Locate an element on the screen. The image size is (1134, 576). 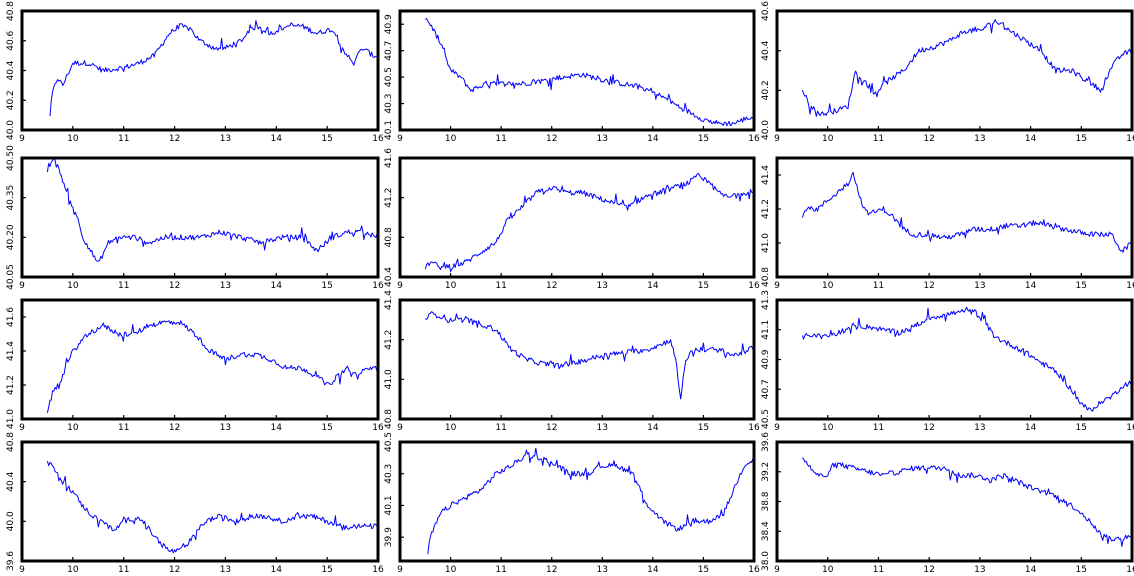
panel-5: 9 10 11 12 13 14 15 16 40.4 40.8 41.2 41.6 is located at coordinates (572, 219).